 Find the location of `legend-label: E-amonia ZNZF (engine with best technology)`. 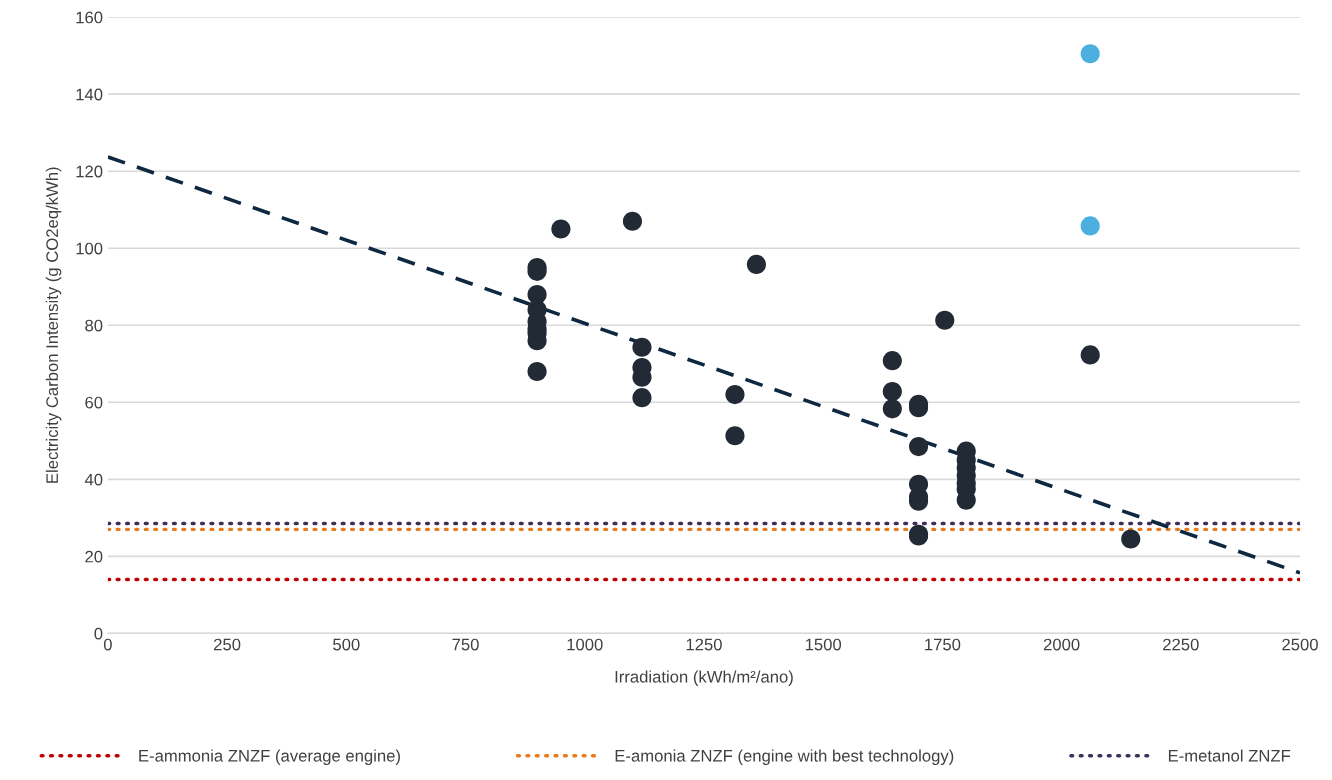

legend-label: E-amonia ZNZF (engine with best technology) is located at coordinates (784, 757).